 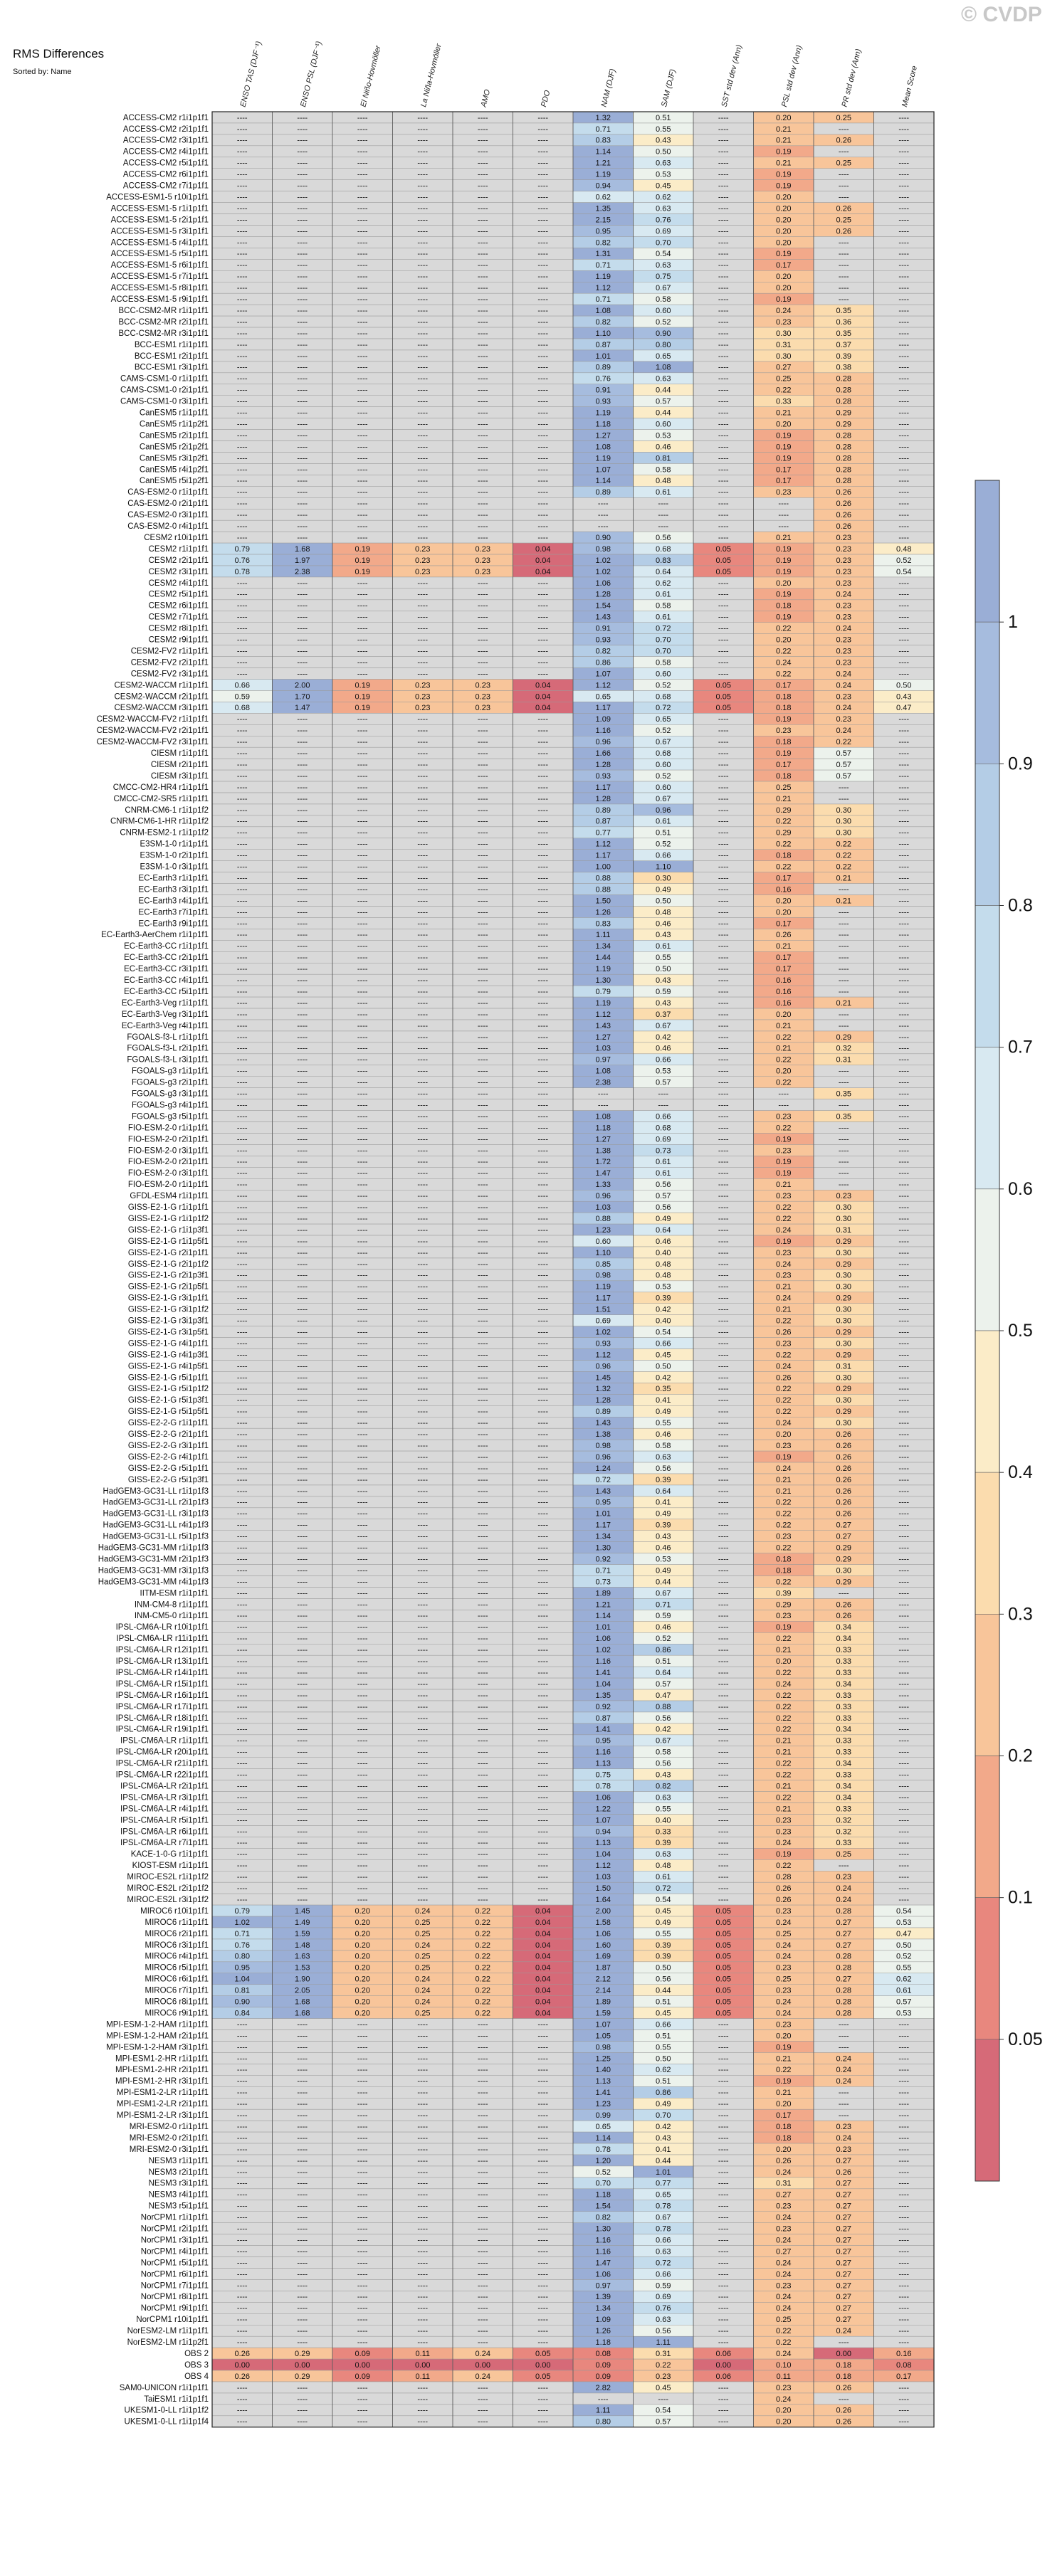 I want to click on cell-value: 0.58, so click(x=663, y=606).